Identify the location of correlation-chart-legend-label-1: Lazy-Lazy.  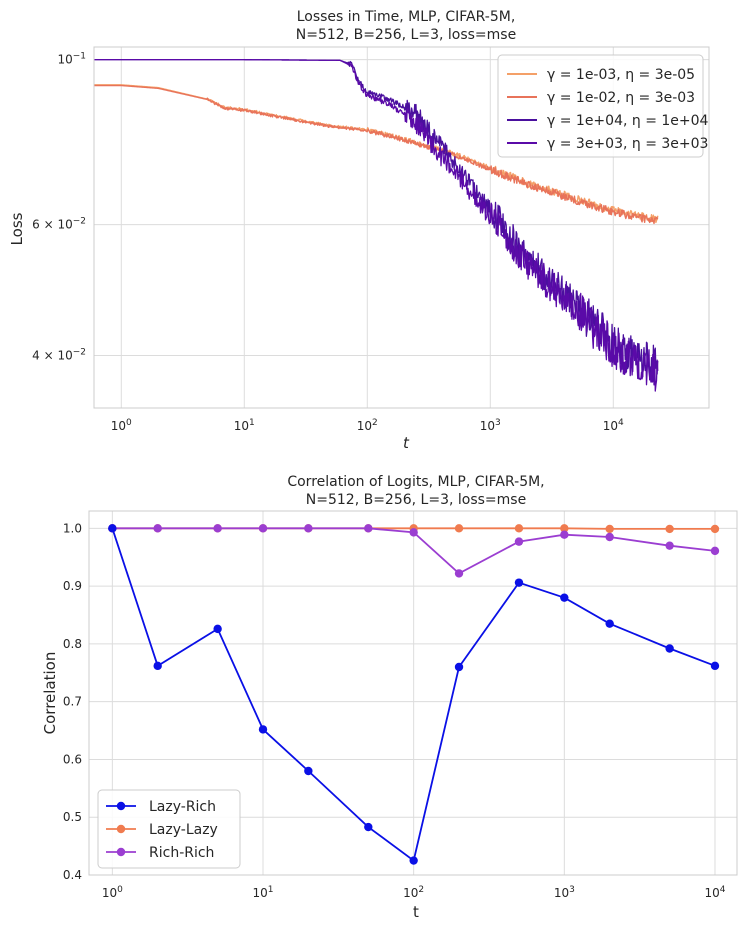
(183, 830).